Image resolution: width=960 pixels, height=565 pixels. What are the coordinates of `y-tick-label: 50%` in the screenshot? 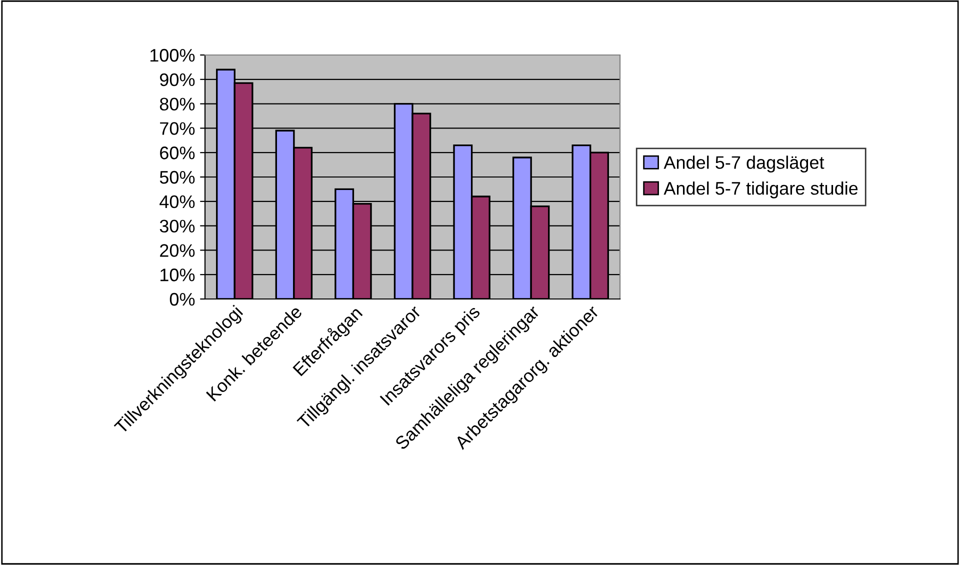 It's located at (177, 177).